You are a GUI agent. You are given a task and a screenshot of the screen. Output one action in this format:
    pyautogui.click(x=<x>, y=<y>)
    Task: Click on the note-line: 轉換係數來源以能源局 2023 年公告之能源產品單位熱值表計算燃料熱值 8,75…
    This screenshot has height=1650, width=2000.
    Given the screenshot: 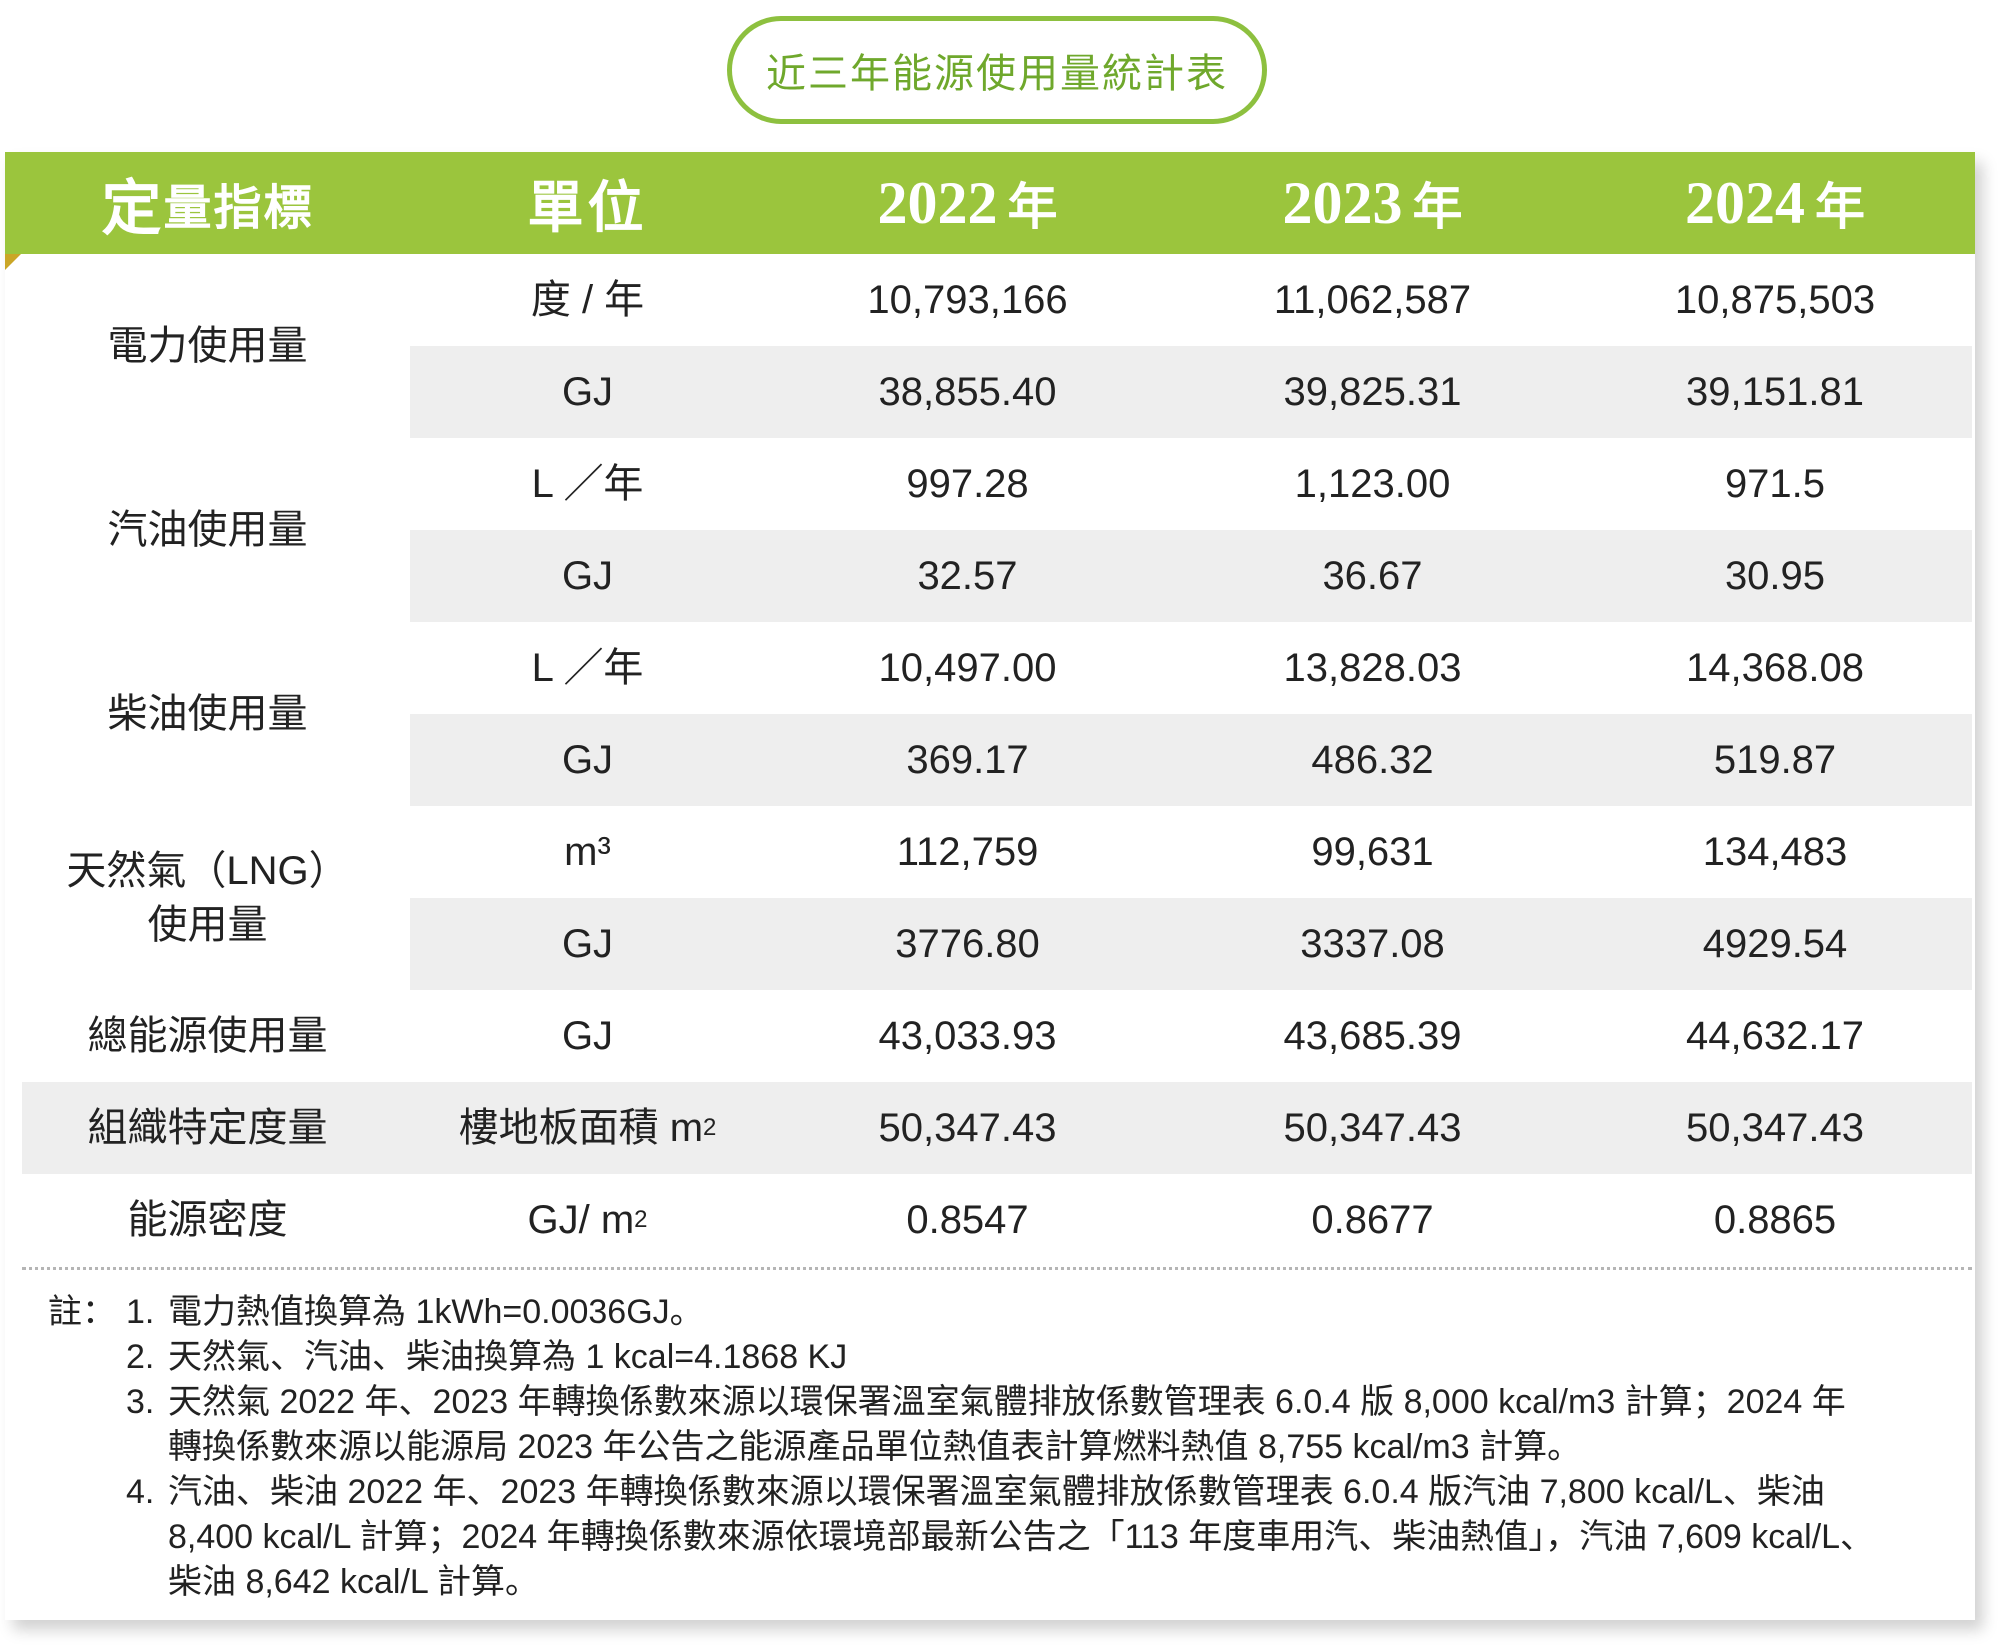 What is the action you would take?
    pyautogui.click(x=875, y=1447)
    